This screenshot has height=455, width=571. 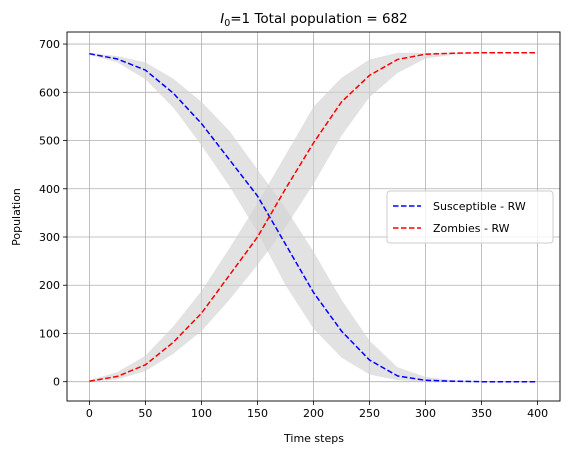 I want to click on x-tick-label: 250, so click(x=369, y=413).